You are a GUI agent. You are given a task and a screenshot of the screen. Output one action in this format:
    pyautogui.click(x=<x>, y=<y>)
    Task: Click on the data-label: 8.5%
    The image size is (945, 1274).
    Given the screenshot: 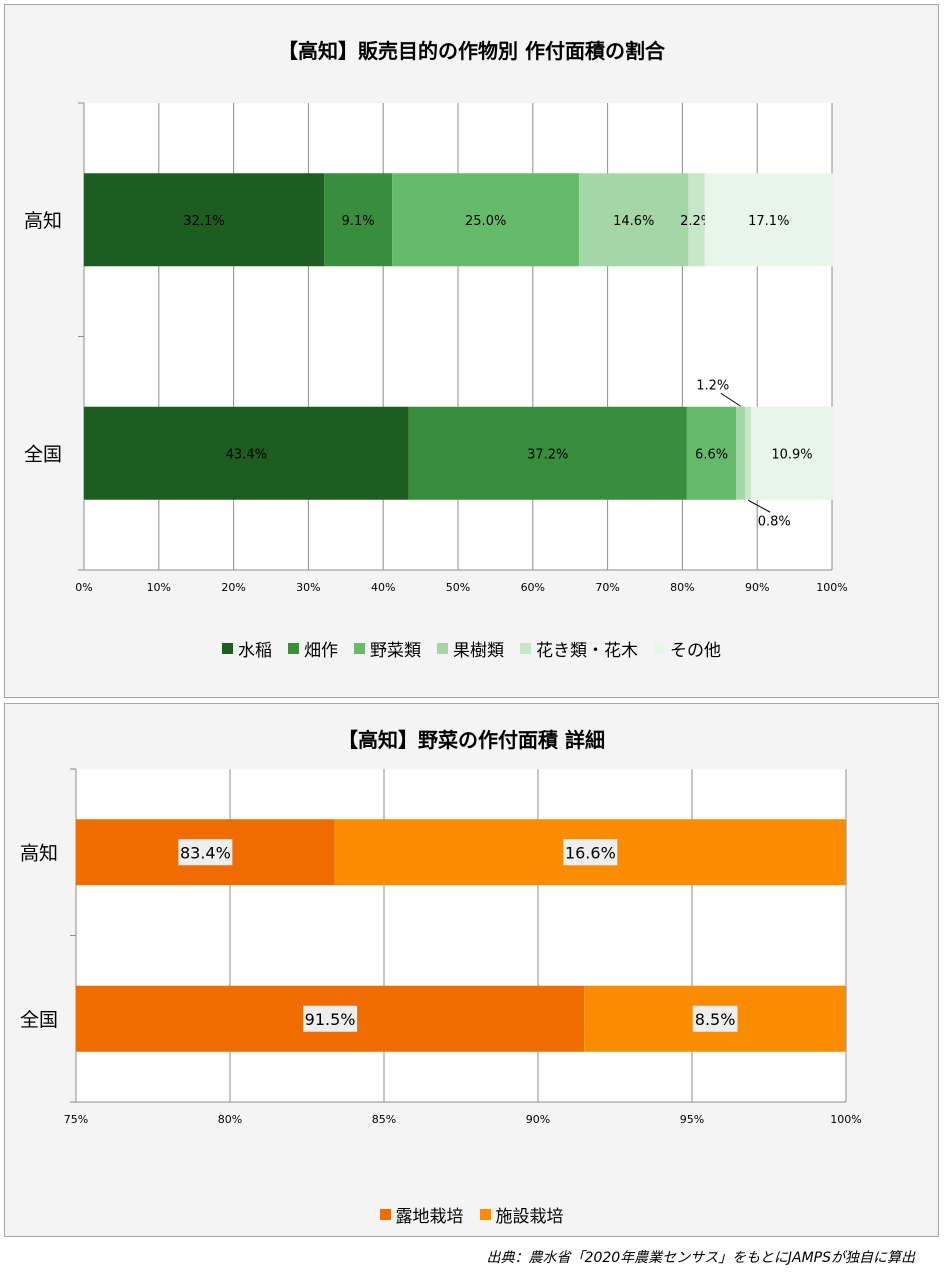 What is the action you would take?
    pyautogui.click(x=715, y=1019)
    